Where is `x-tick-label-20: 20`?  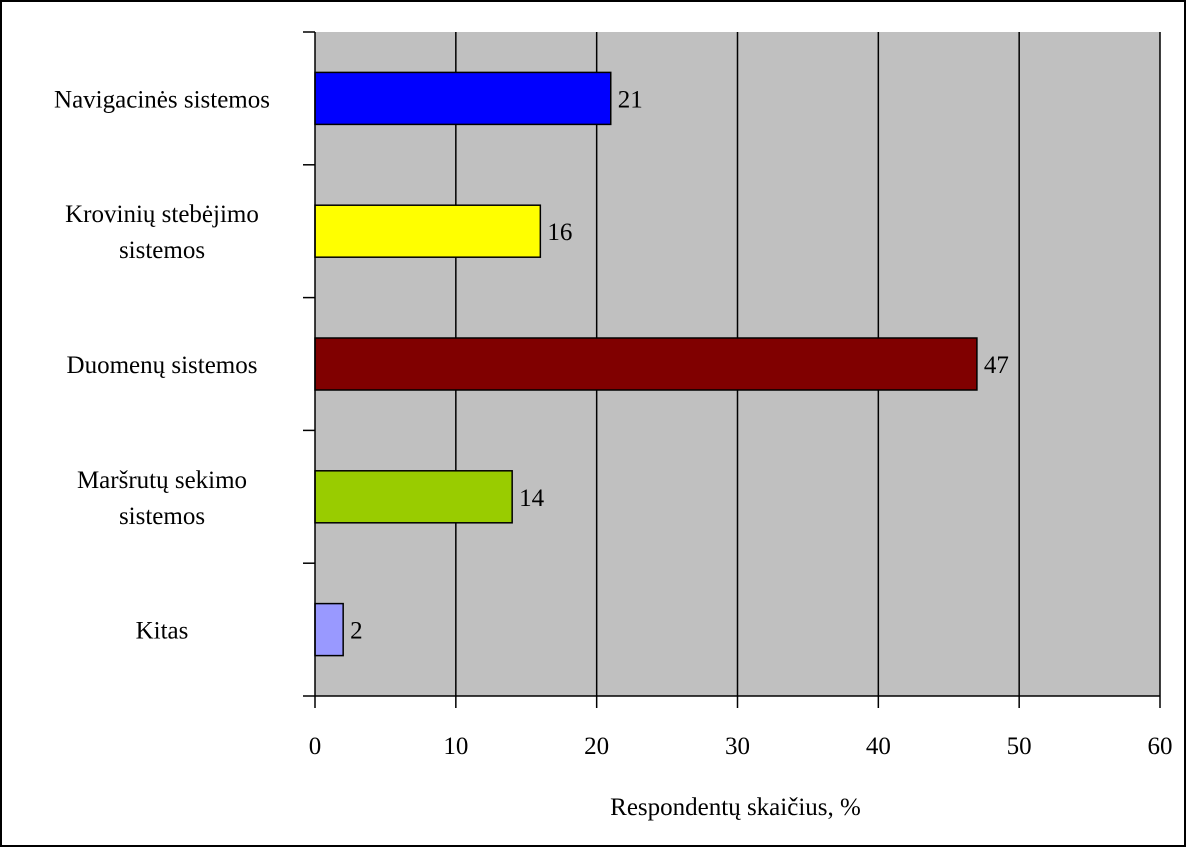 x-tick-label-20: 20 is located at coordinates (596, 746).